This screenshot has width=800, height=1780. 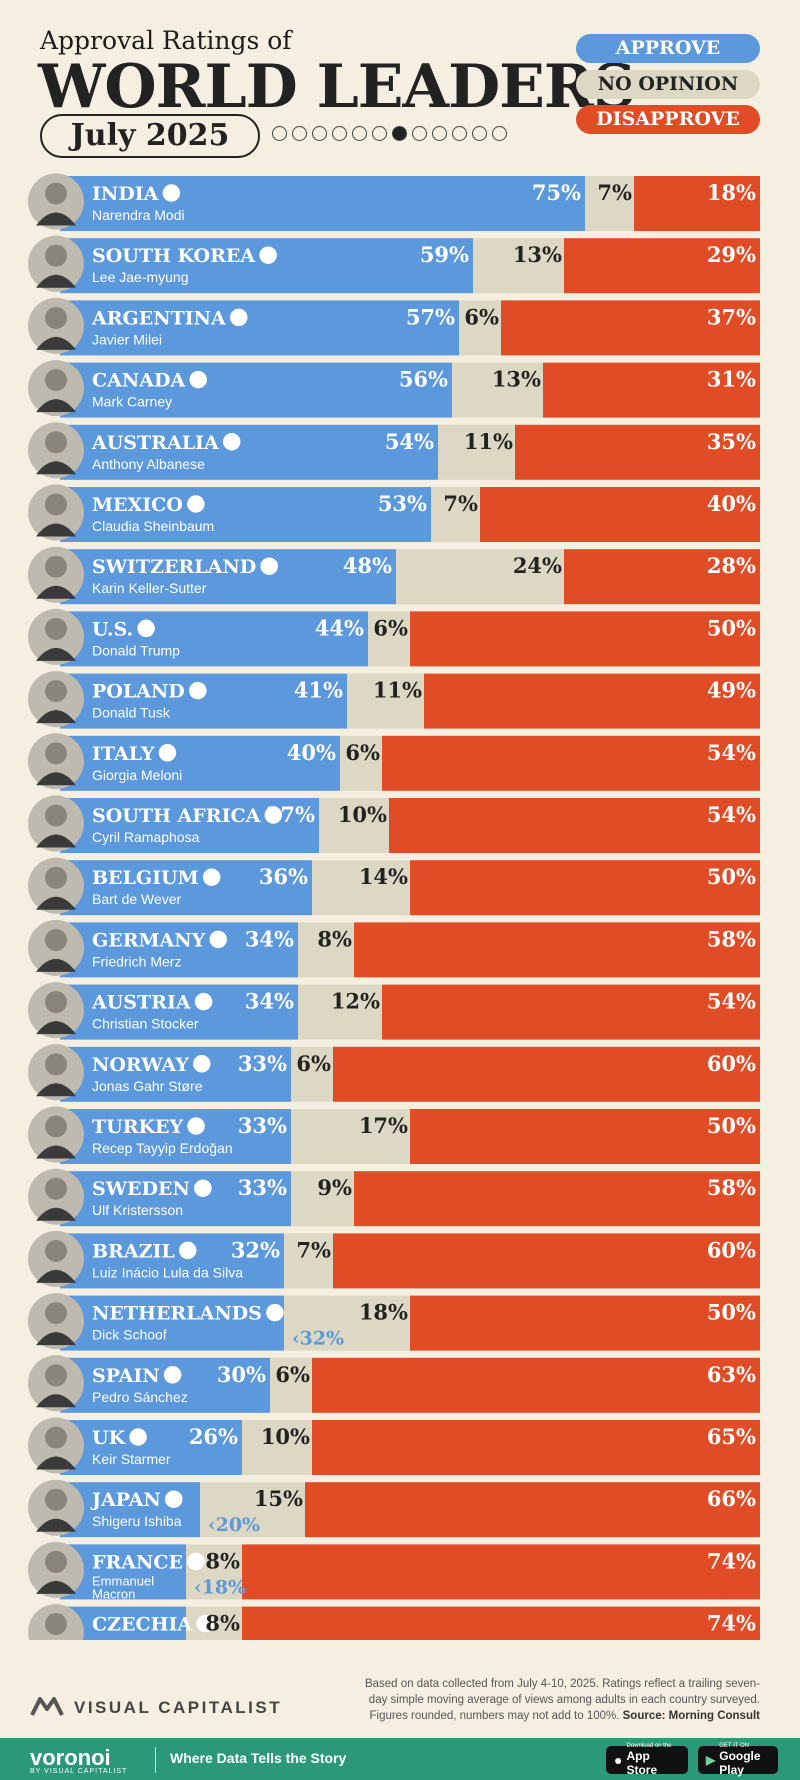 I want to click on legend-no-opinion: NO OPINION, so click(x=668, y=84).